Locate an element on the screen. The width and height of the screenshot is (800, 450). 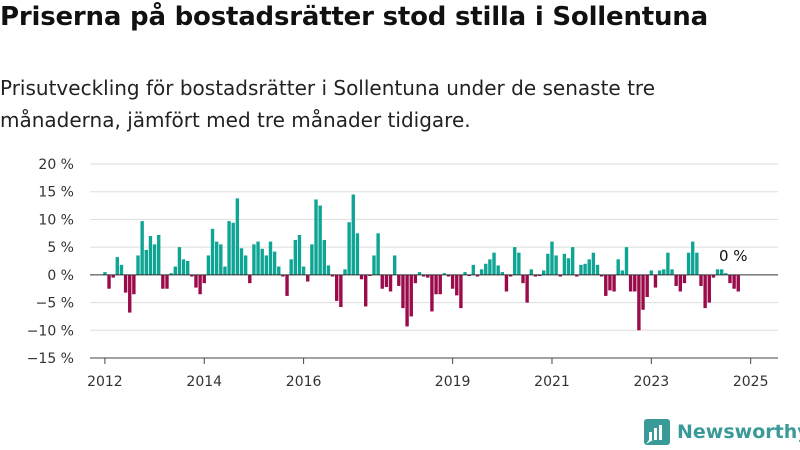
annotation-layer: 0 % is located at coordinates (733, 256).